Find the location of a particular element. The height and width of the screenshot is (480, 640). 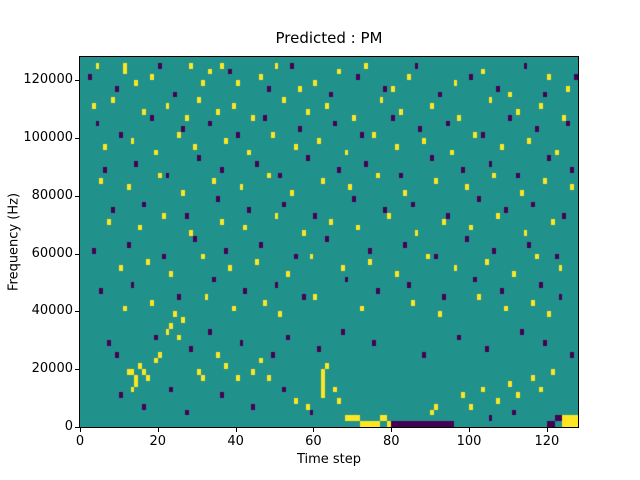

x-tick-label: 60 is located at coordinates (313, 441).